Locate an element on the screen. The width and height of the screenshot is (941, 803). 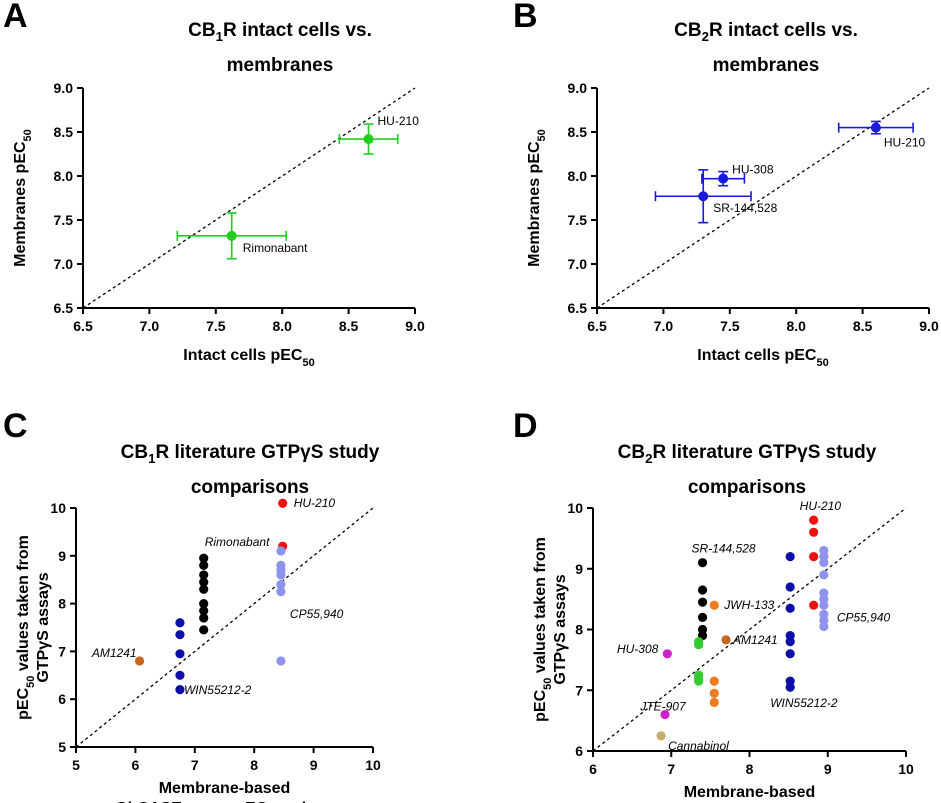
panel-a-title: CB1R intact cells vs. membranes is located at coordinates (280, 48).